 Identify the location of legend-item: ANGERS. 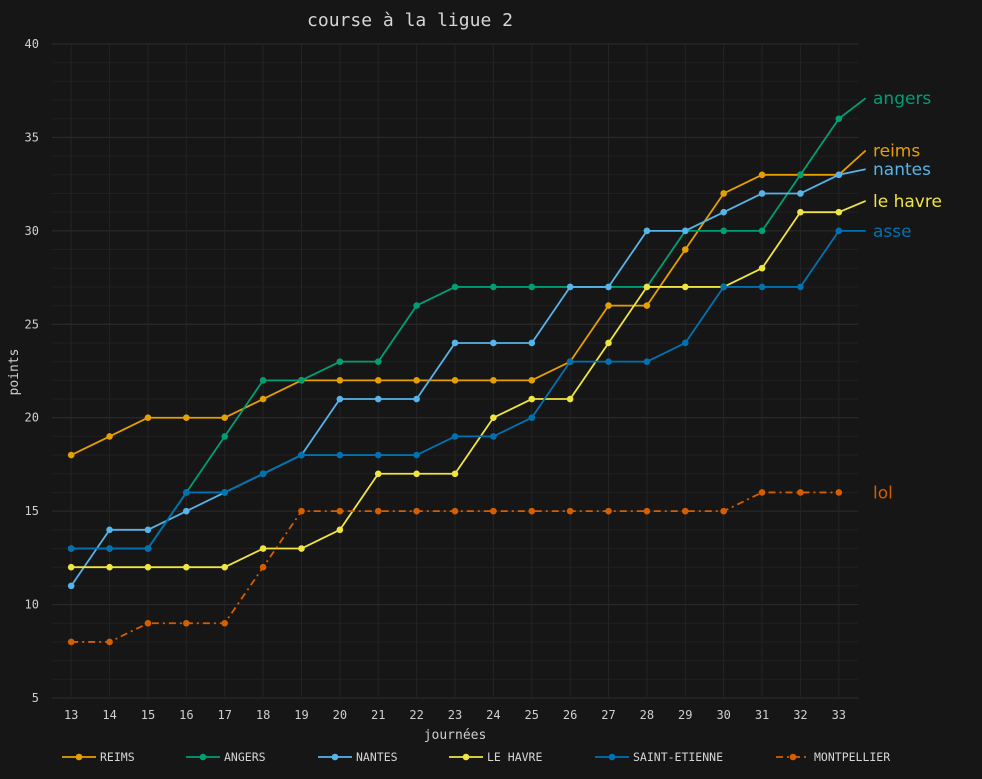
(226, 757).